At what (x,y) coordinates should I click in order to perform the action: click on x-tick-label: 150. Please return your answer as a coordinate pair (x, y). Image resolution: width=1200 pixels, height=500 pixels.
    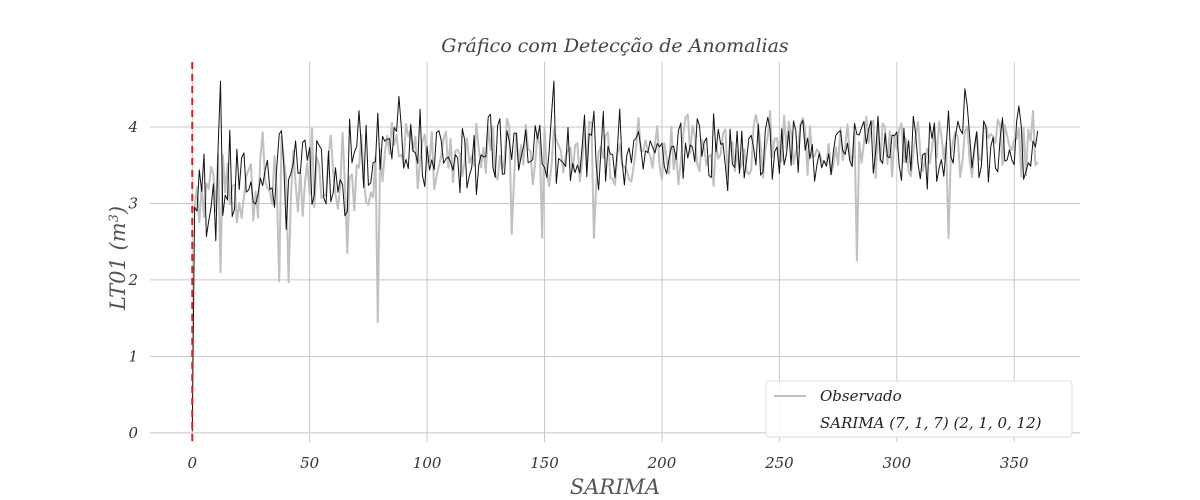
    Looking at the image, I should click on (544, 463).